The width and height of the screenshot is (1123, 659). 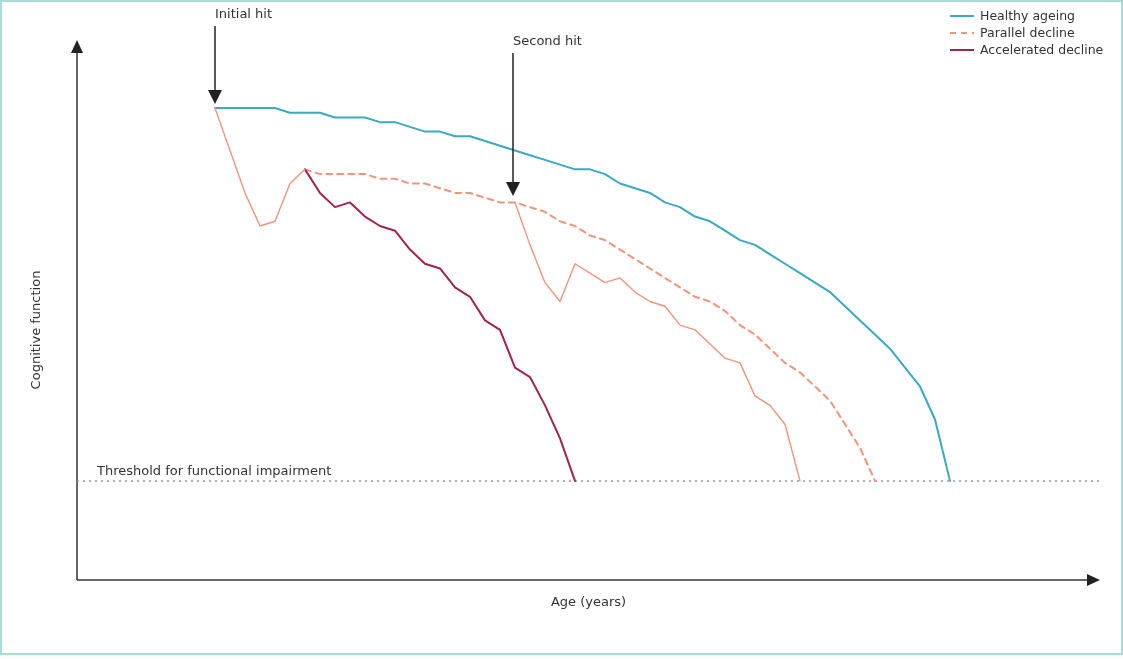 What do you see at coordinates (244, 13) in the screenshot?
I see `text: Initial hit` at bounding box center [244, 13].